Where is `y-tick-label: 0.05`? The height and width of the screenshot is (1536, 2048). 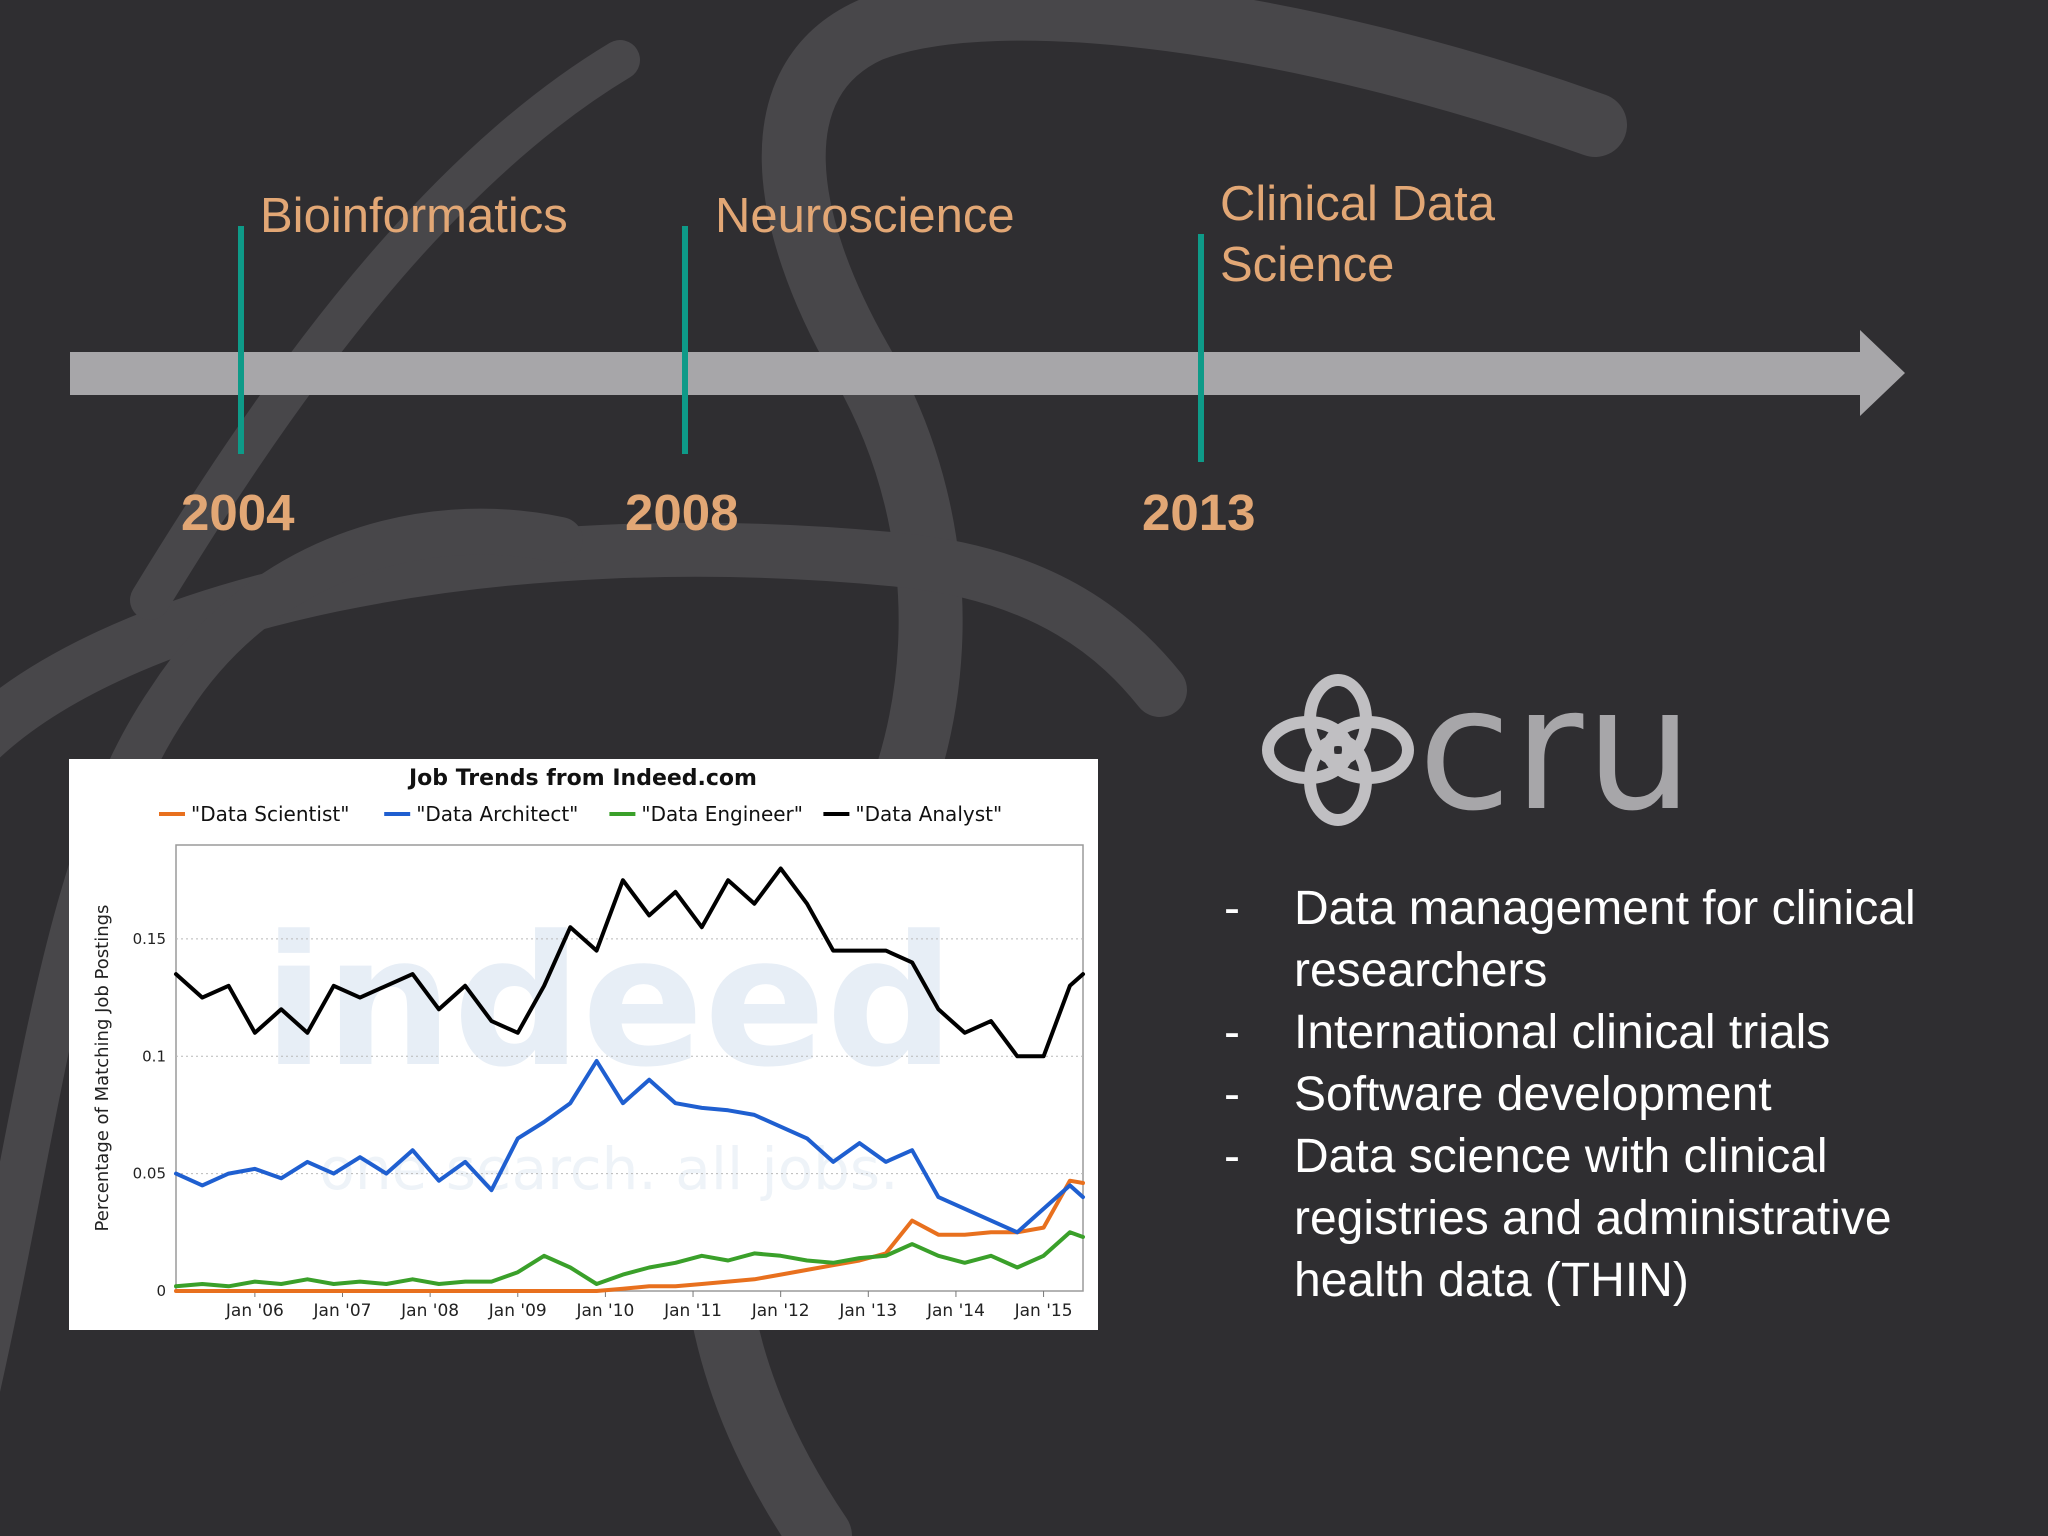 y-tick-label: 0.05 is located at coordinates (149, 1174).